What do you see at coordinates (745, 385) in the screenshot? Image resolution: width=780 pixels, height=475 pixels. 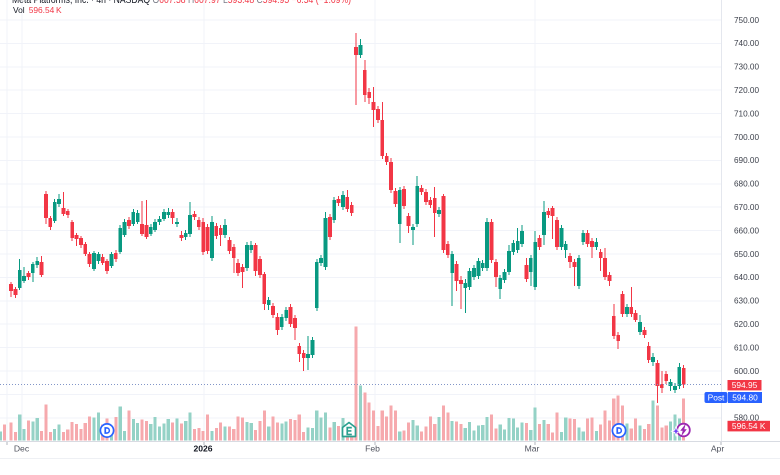 I see `svg-text: 594.95` at bounding box center [745, 385].